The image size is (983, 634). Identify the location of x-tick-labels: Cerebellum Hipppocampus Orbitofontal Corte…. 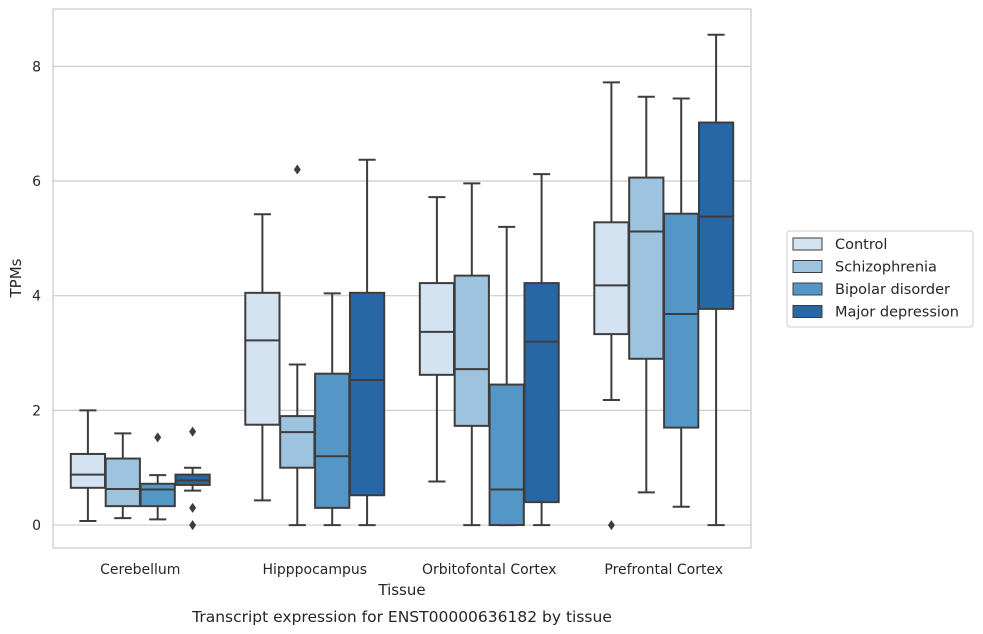
(411, 570).